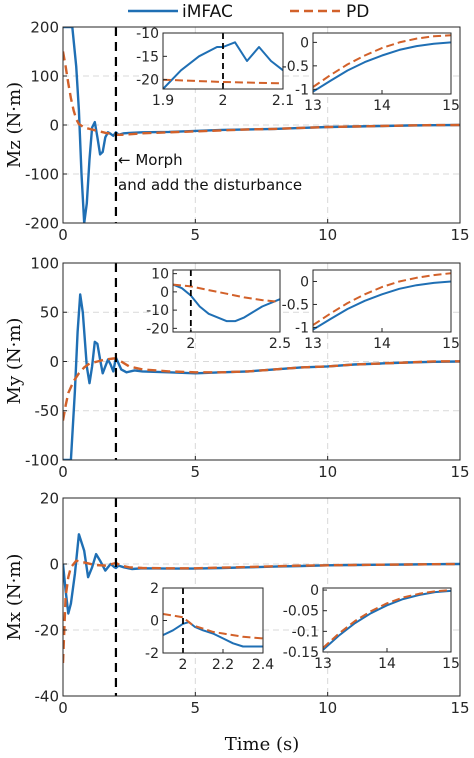 This screenshot has width=474, height=758. Describe the element at coordinates (262, 744) in the screenshot. I see `x-axis-label: Time (s)` at that location.